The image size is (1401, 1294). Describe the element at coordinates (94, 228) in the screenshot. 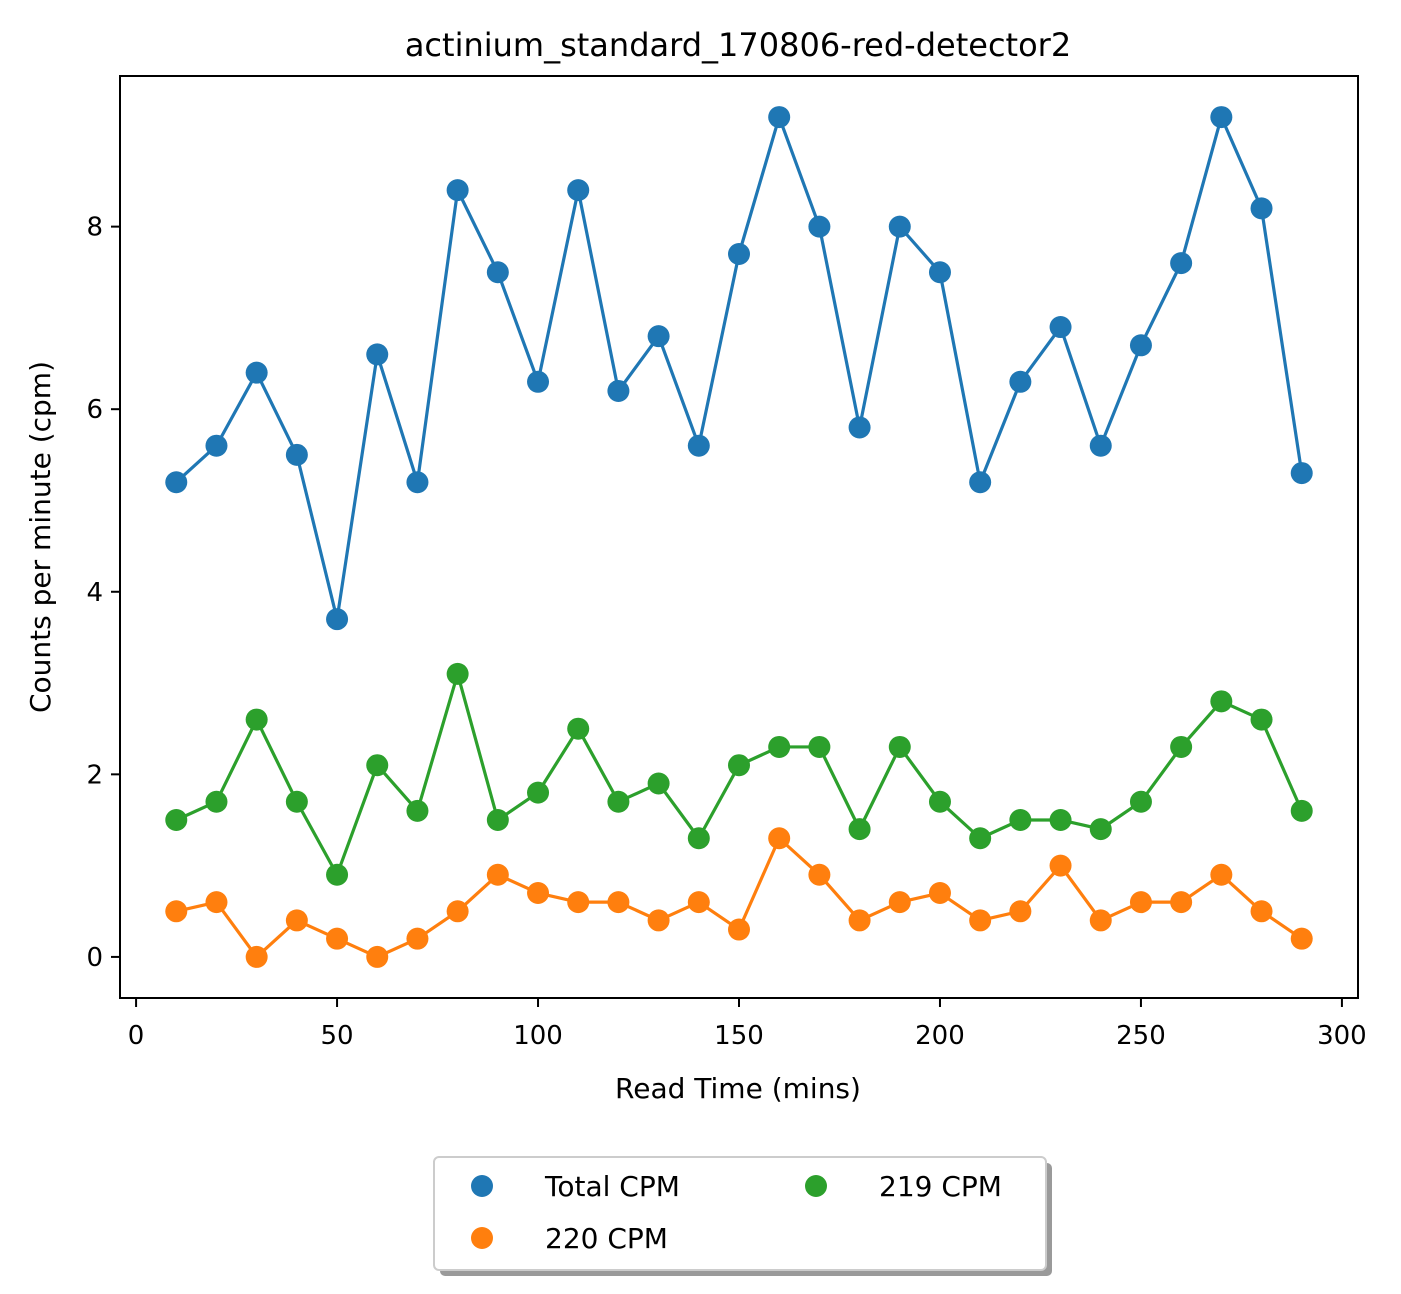

I see `y-tick-label: 8` at that location.